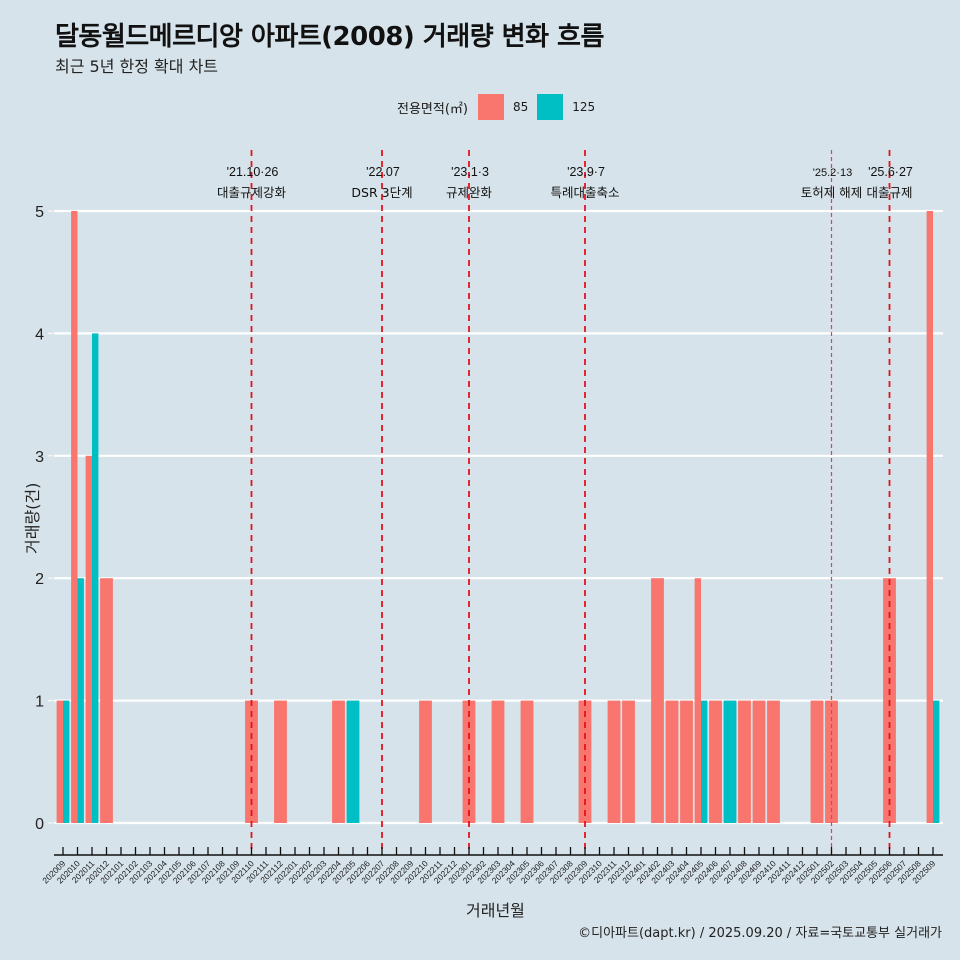 The width and height of the screenshot is (960, 960). Describe the element at coordinates (495, 910) in the screenshot. I see `x-axis-title: 거래년월` at that location.